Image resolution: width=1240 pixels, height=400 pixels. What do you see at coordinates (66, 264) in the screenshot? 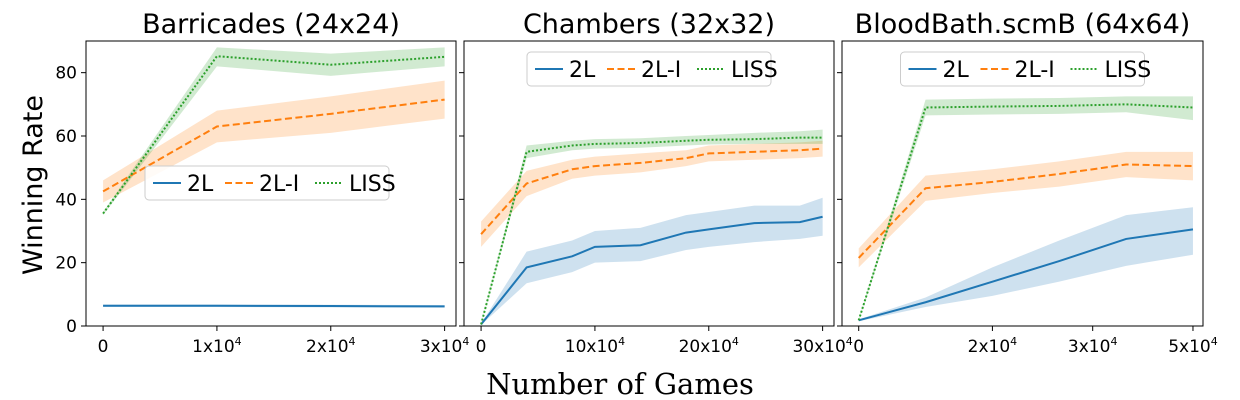
I see `y-tick-label: 20` at bounding box center [66, 264].